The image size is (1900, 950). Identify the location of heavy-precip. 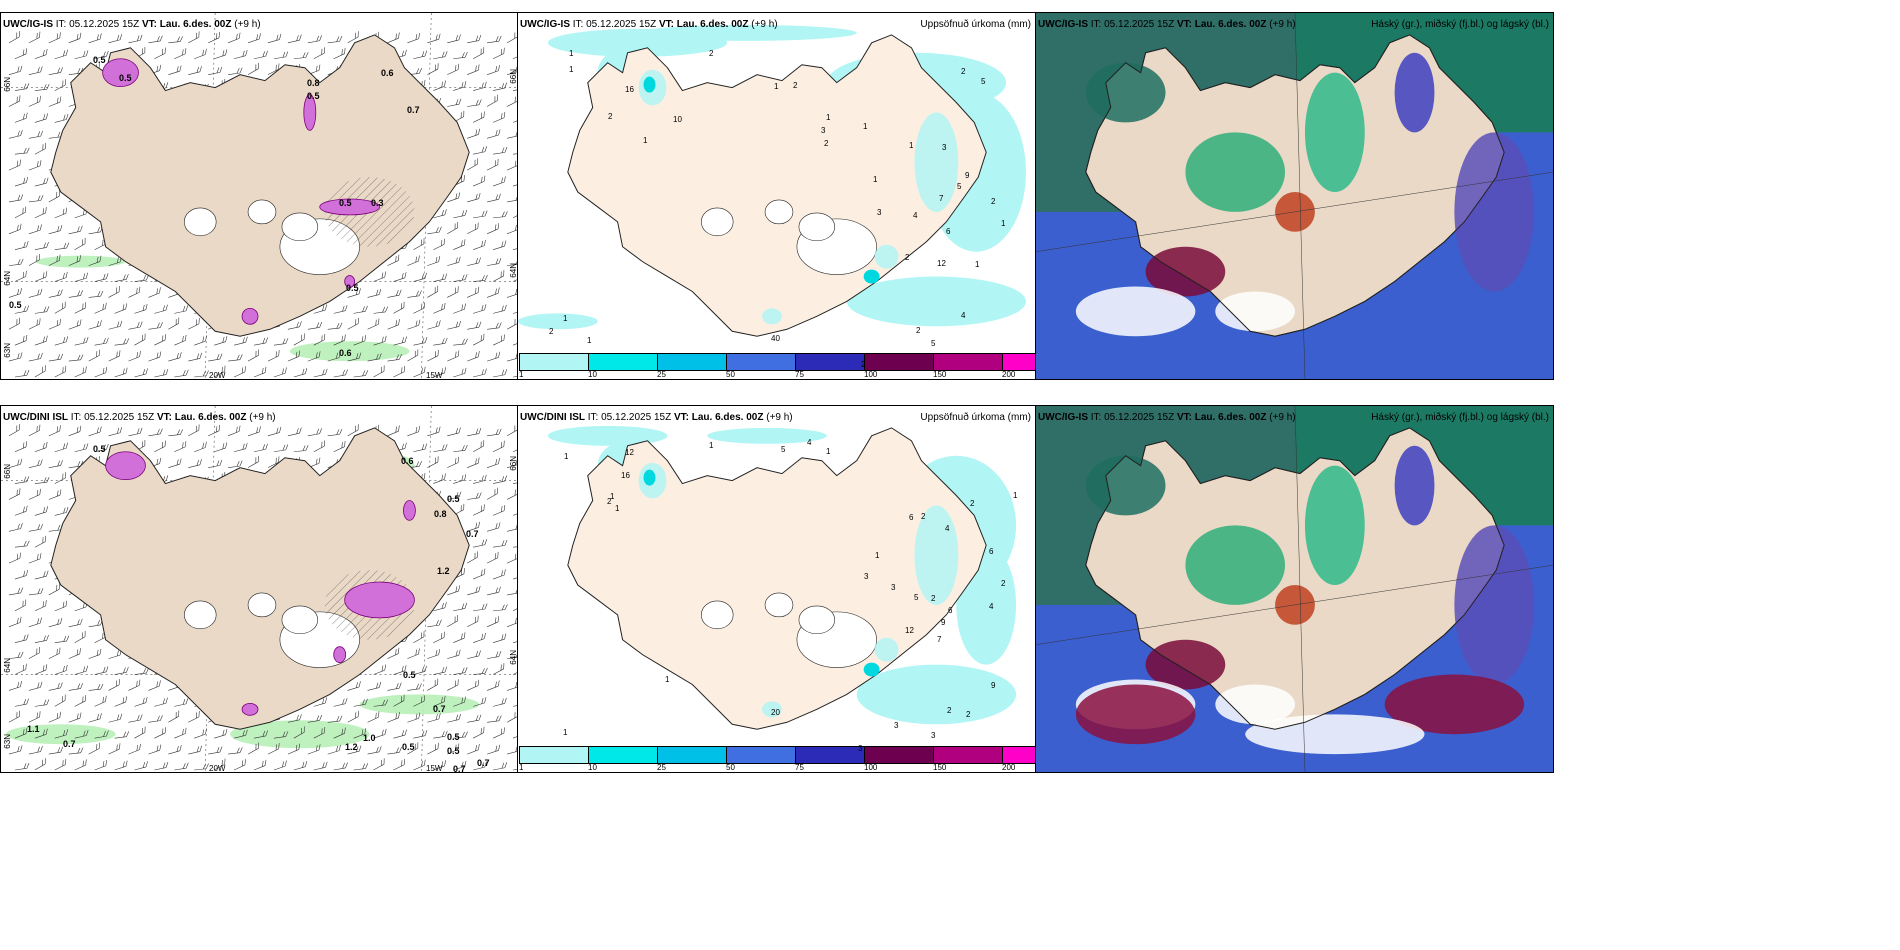
(310, 112).